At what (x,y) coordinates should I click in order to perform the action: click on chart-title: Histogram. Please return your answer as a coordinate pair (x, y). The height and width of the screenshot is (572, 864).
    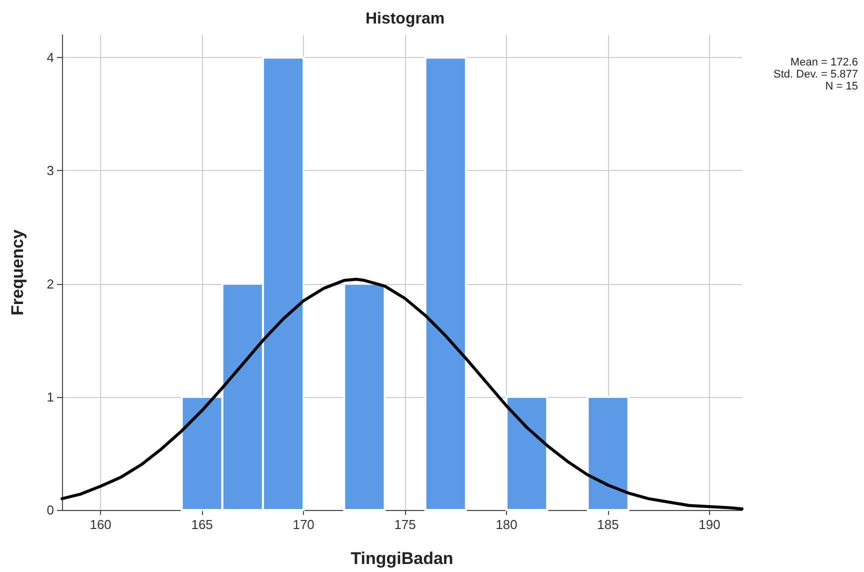
    Looking at the image, I should click on (405, 19).